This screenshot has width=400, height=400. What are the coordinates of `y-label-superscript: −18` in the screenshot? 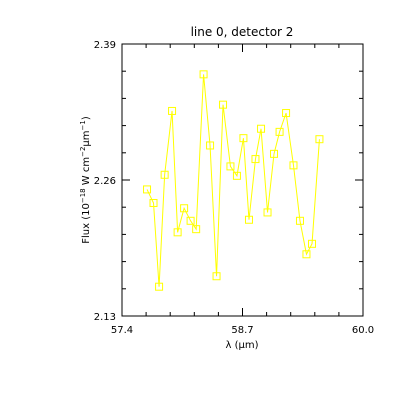 It's located at (83, 195).